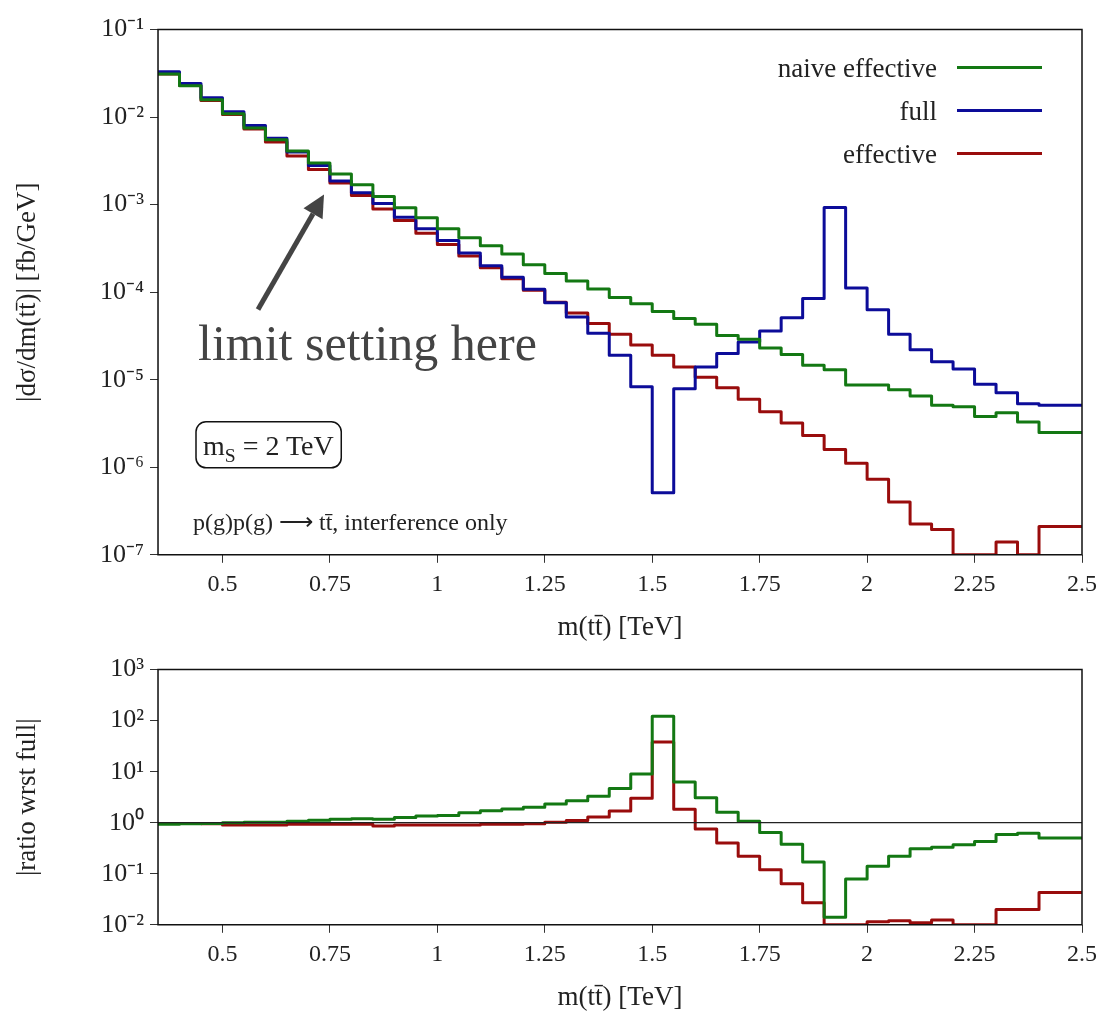  I want to click on legend-label: full, so click(918, 110).